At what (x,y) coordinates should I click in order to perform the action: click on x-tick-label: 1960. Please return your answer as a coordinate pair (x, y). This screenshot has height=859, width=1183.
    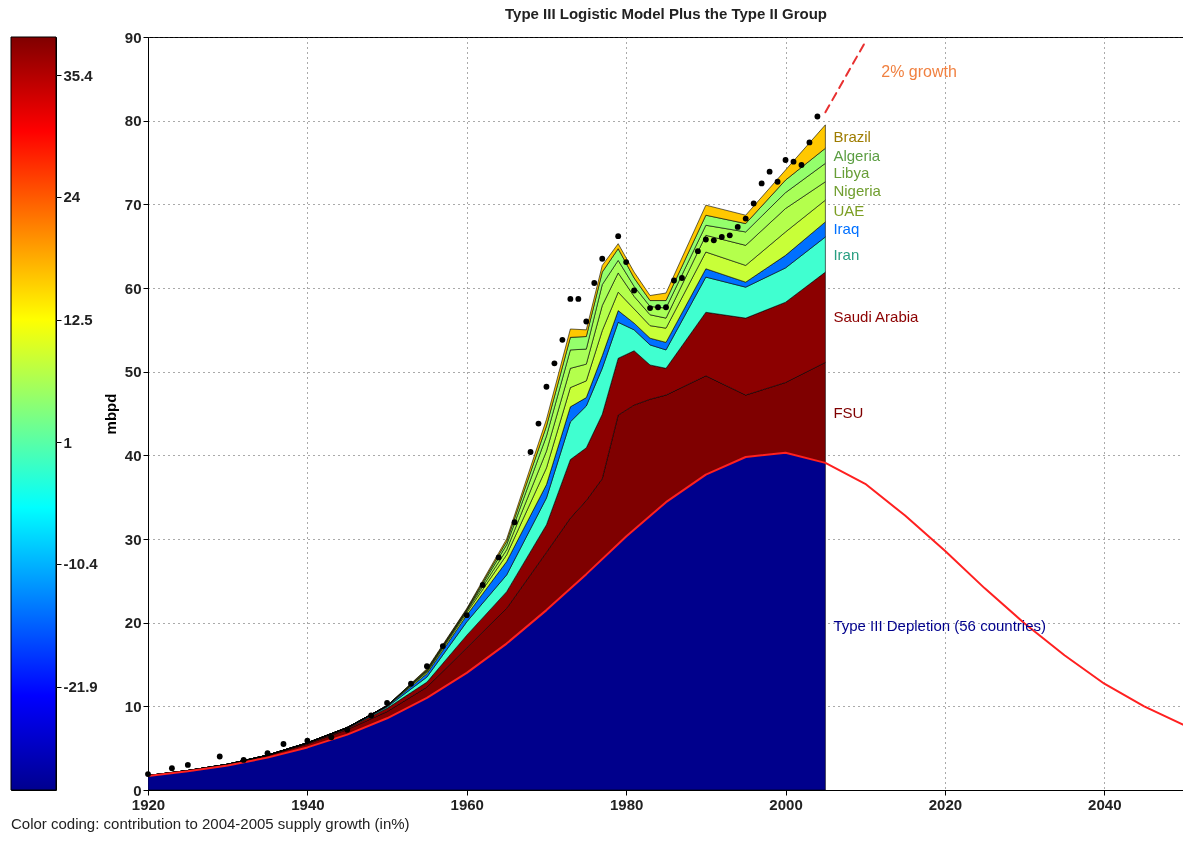
    Looking at the image, I should click on (467, 804).